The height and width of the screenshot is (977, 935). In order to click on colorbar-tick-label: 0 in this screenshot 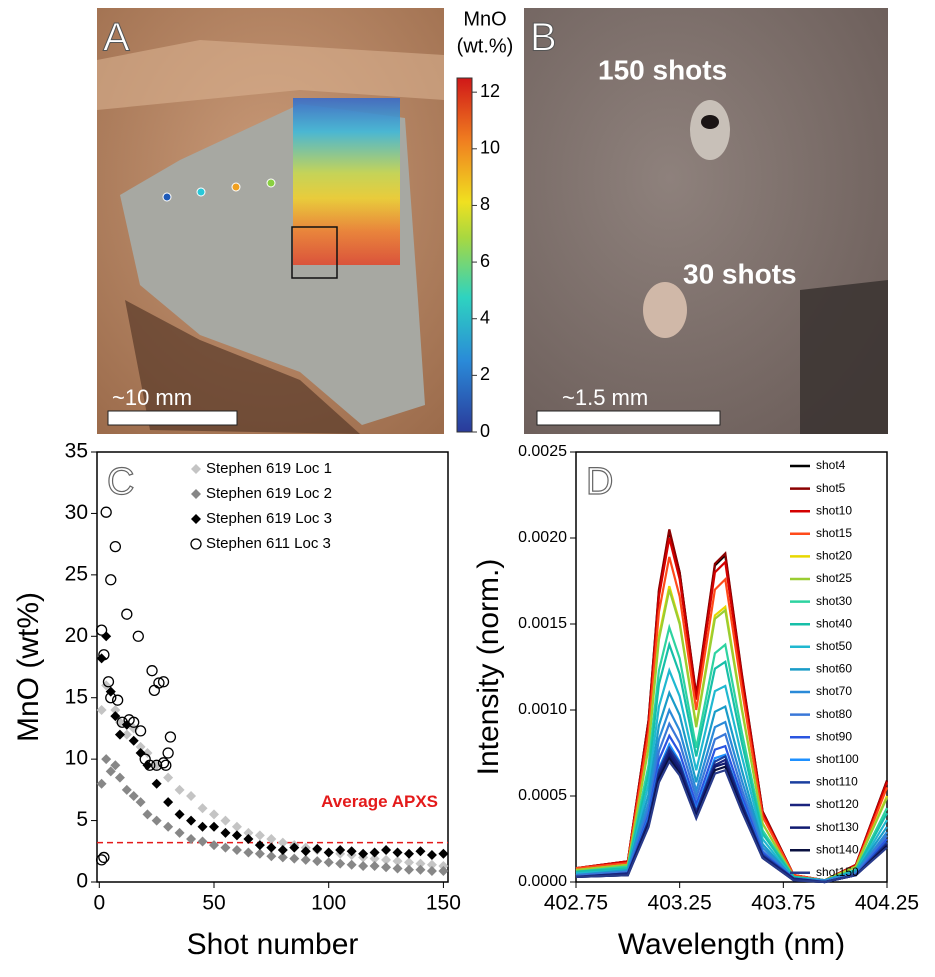, I will do `click(485, 431)`.